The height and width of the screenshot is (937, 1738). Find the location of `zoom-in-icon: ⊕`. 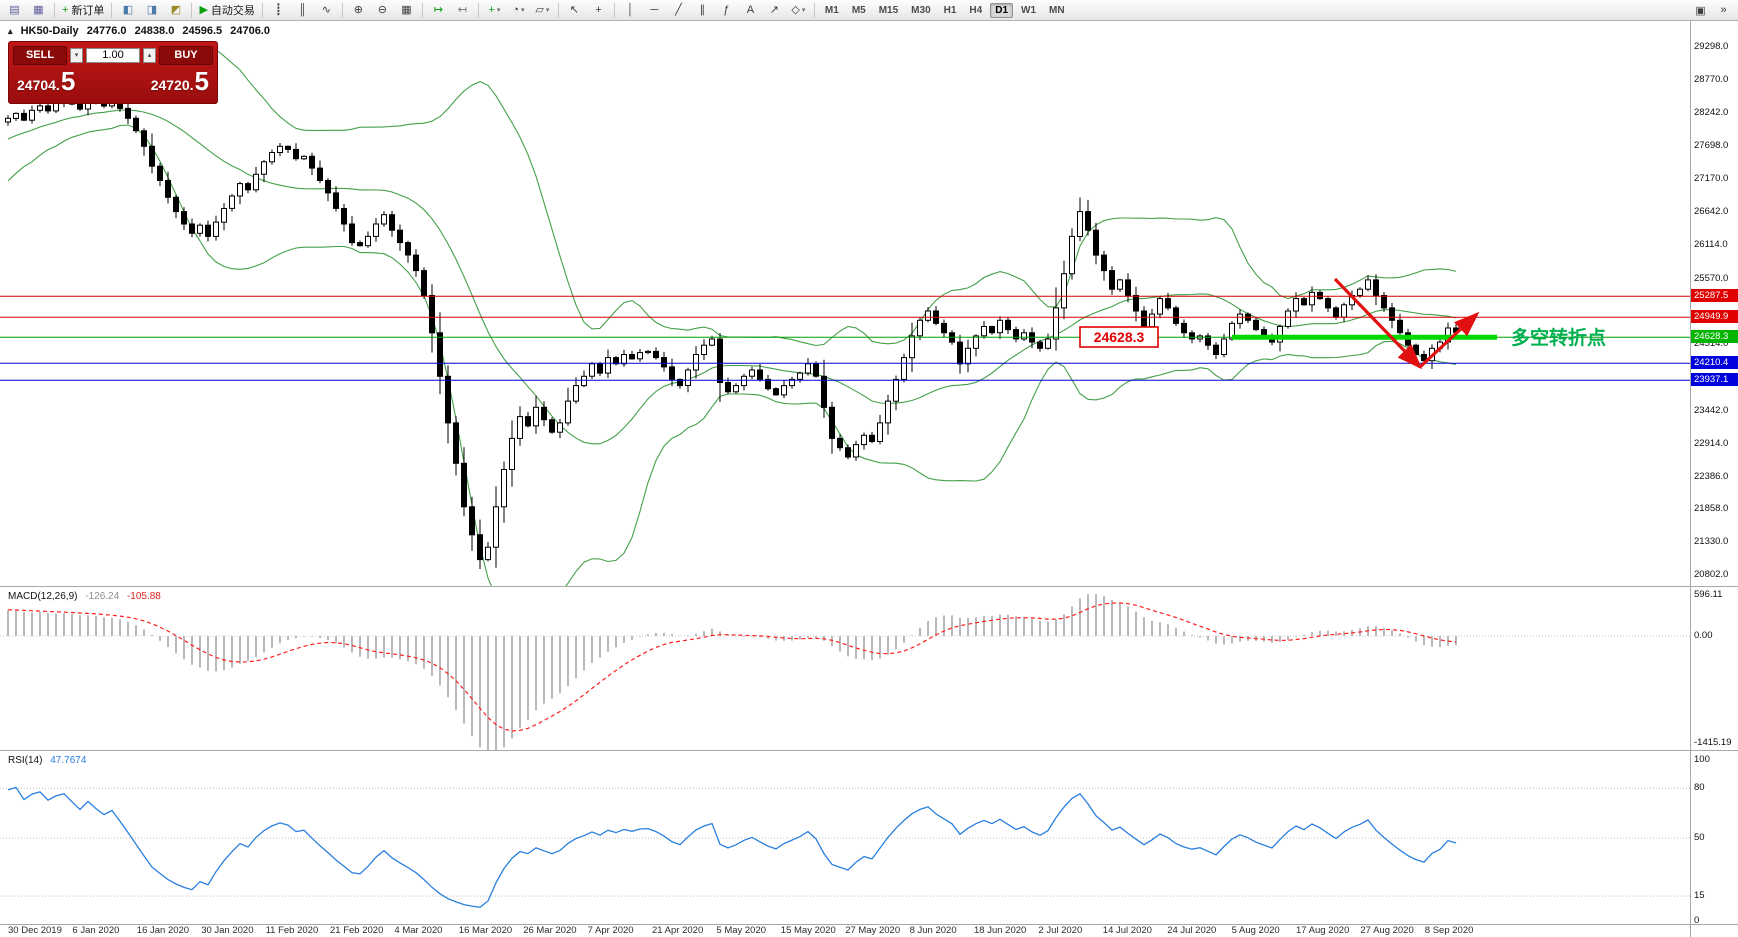

zoom-in-icon: ⊕ is located at coordinates (358, 10).